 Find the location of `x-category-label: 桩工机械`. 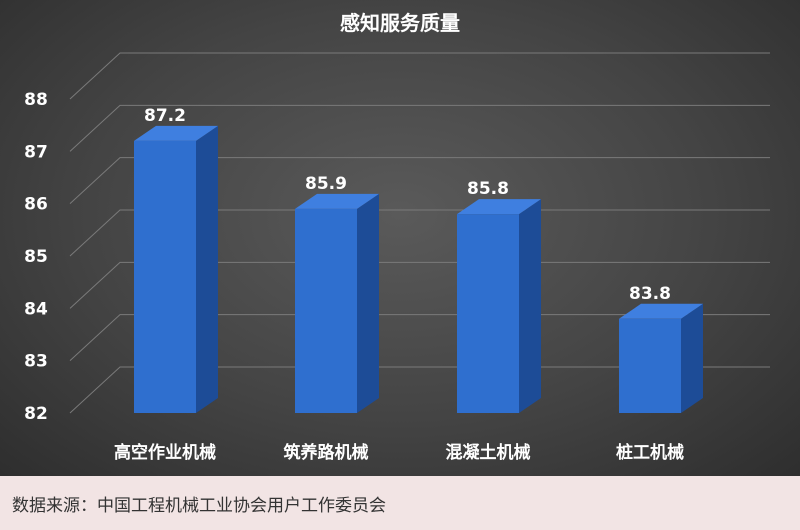

x-category-label: 桩工机械 is located at coordinates (650, 452).